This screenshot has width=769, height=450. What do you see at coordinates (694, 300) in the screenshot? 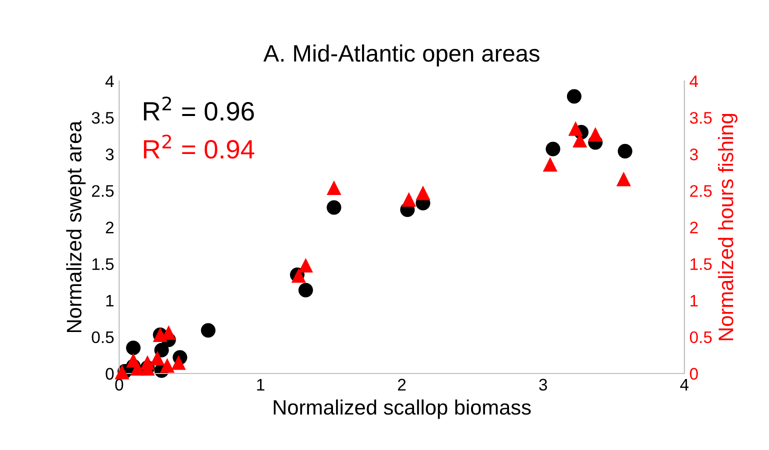
I see `y2-tick-label: 1` at bounding box center [694, 300].